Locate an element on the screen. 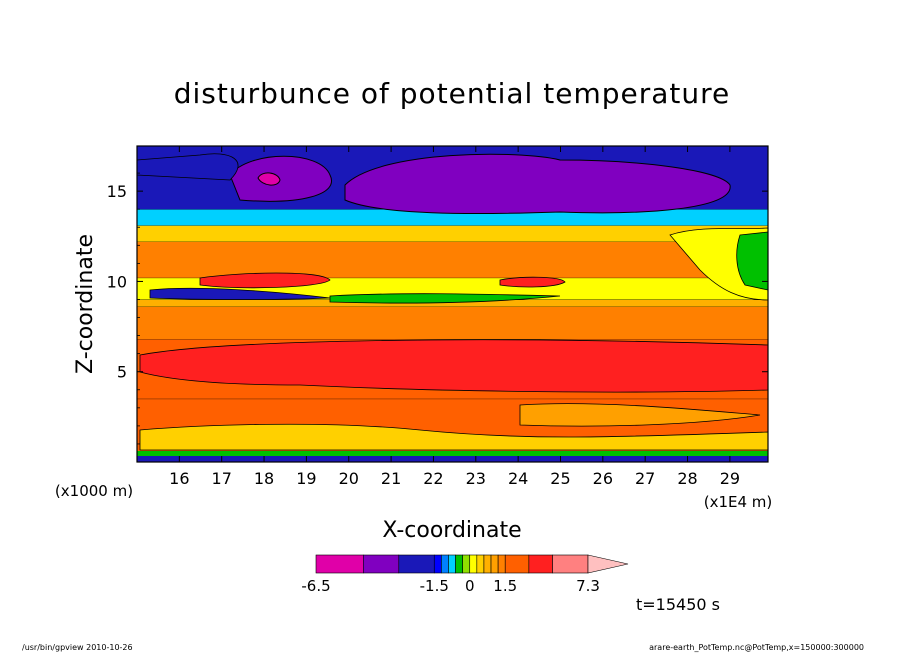 This screenshot has height=654, width=904. green-band-9km is located at coordinates (445, 298).